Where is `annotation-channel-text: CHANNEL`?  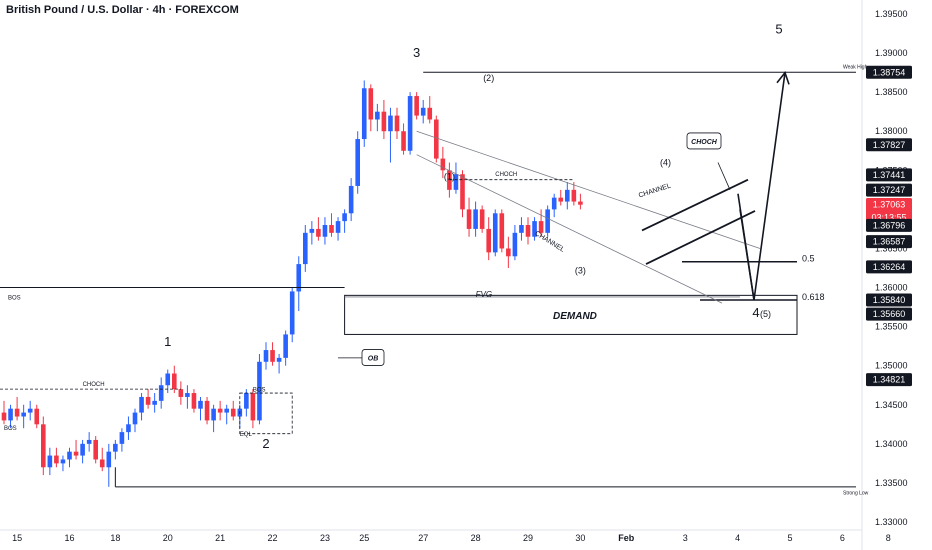 annotation-channel-text: CHANNEL is located at coordinates (549, 242).